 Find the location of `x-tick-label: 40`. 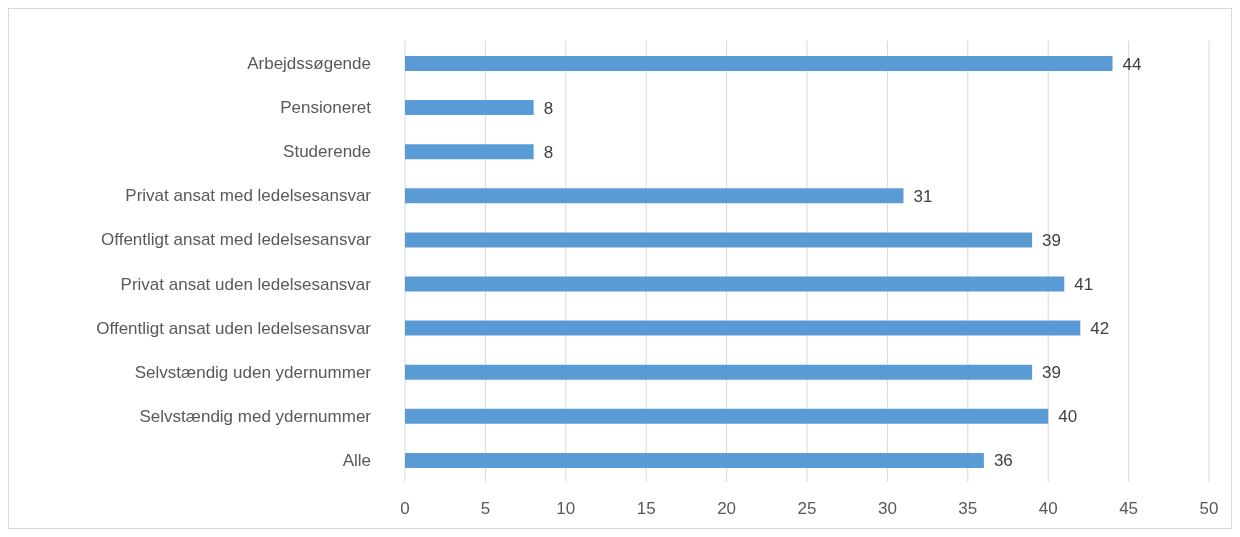

x-tick-label: 40 is located at coordinates (1048, 509).